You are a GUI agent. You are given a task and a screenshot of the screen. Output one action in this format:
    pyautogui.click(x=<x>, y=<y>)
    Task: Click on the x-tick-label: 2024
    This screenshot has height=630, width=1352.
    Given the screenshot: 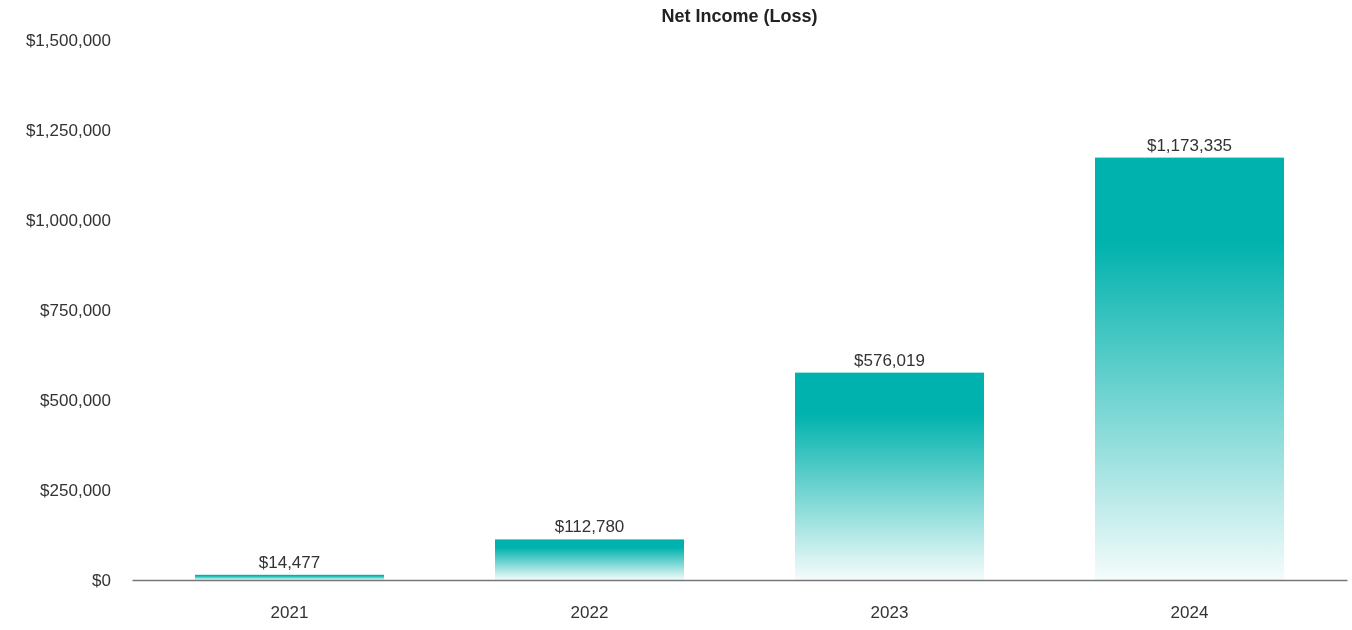 What is the action you would take?
    pyautogui.click(x=1189, y=613)
    